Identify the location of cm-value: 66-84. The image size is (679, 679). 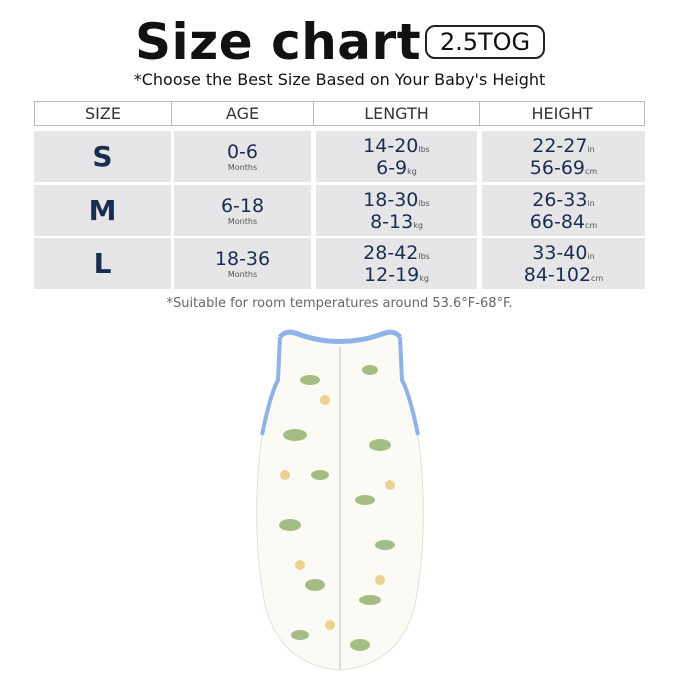
(557, 221).